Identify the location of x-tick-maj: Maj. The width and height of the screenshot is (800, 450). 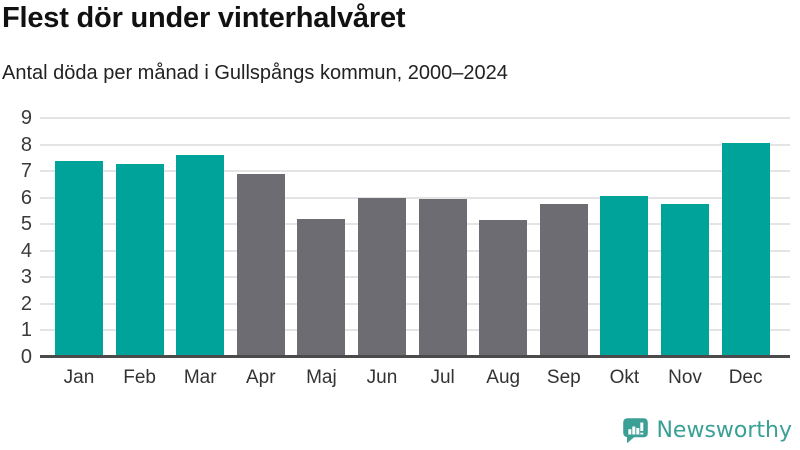
(321, 377).